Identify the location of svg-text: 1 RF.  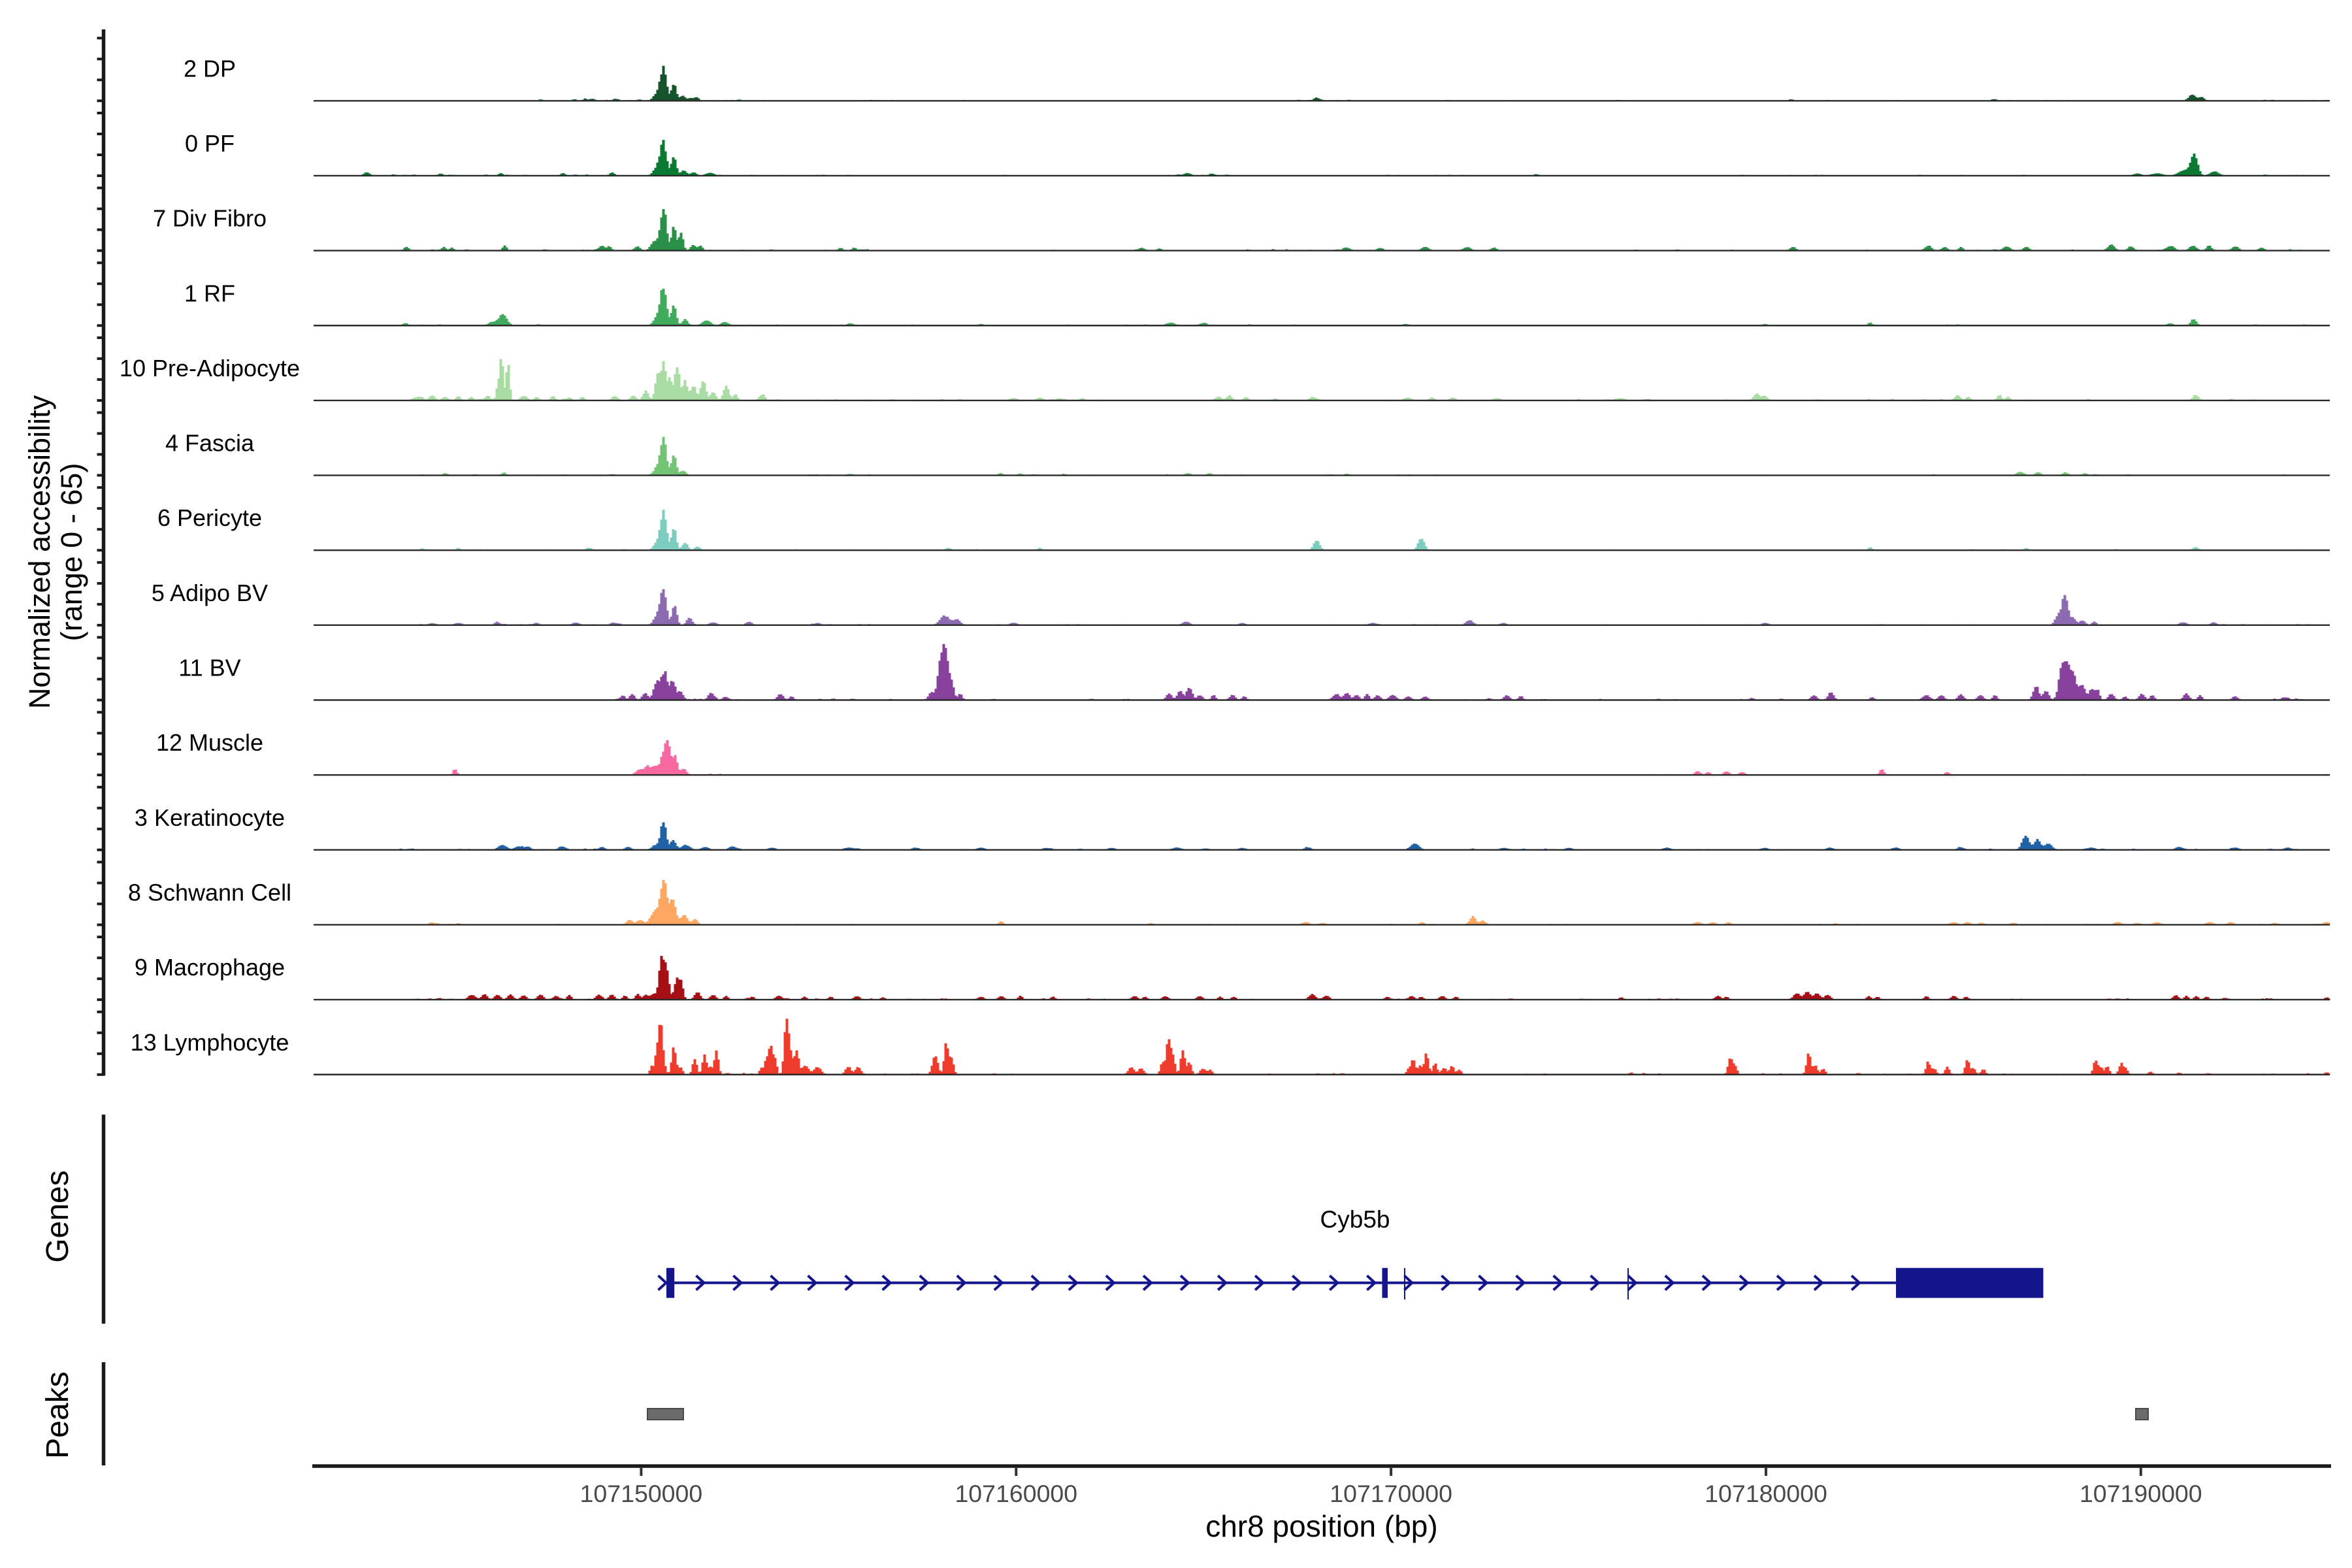
(209, 293).